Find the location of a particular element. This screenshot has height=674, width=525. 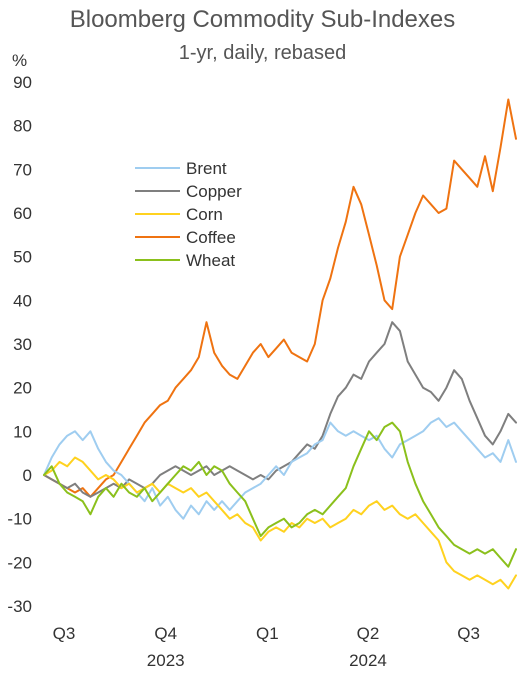

y-tick-label: -20 is located at coordinates (19, 562).